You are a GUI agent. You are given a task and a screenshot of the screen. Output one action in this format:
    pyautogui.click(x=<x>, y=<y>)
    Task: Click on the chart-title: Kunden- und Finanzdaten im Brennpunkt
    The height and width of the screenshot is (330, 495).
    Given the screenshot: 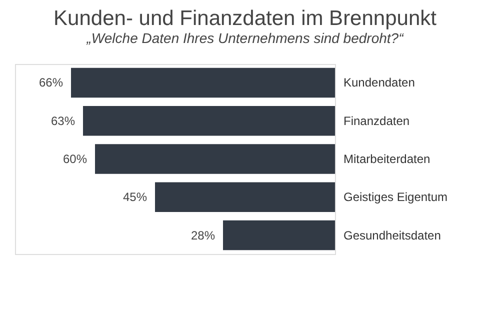 What is the action you would take?
    pyautogui.click(x=245, y=18)
    